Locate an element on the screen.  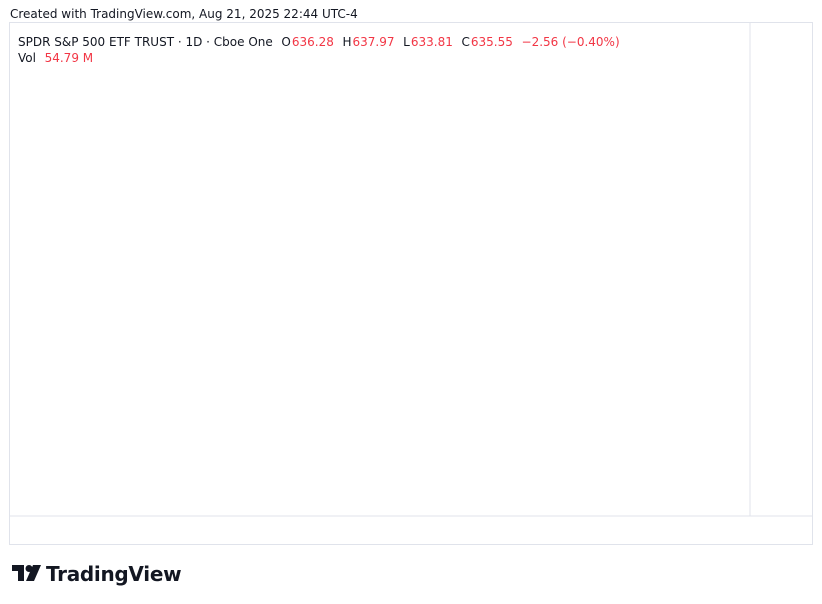
value: 54.79 M is located at coordinates (69, 58).